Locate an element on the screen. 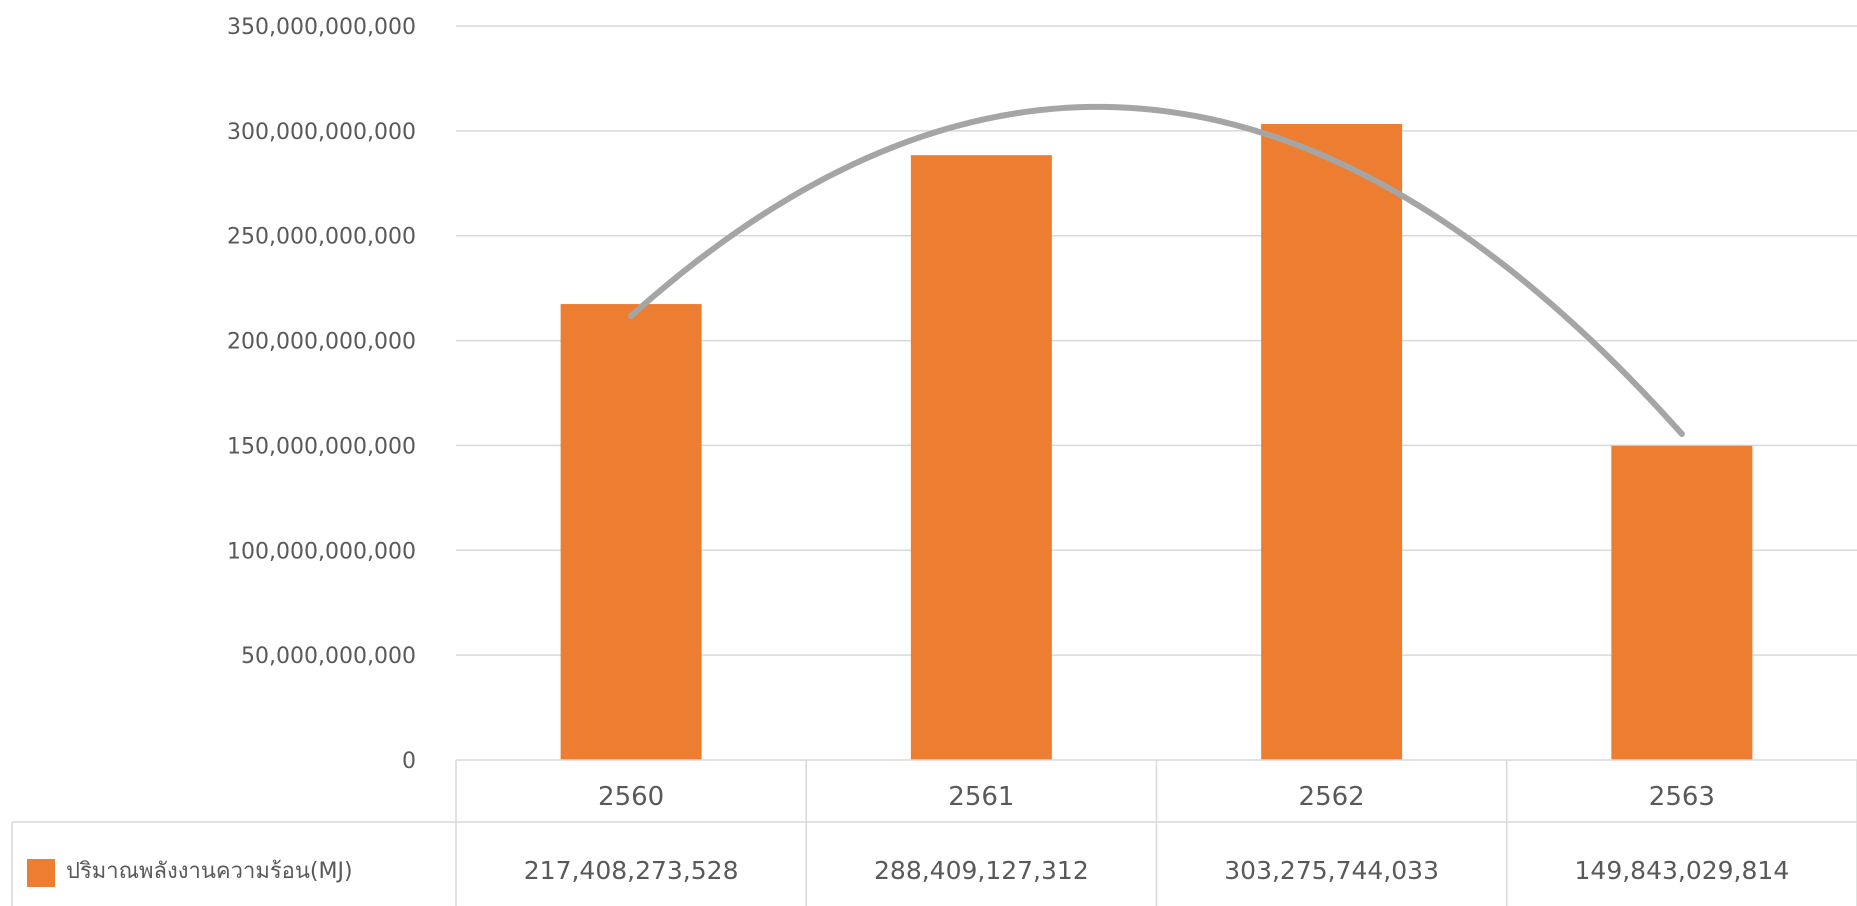 This screenshot has height=906, width=1857. category-label: 2562 is located at coordinates (1332, 797).